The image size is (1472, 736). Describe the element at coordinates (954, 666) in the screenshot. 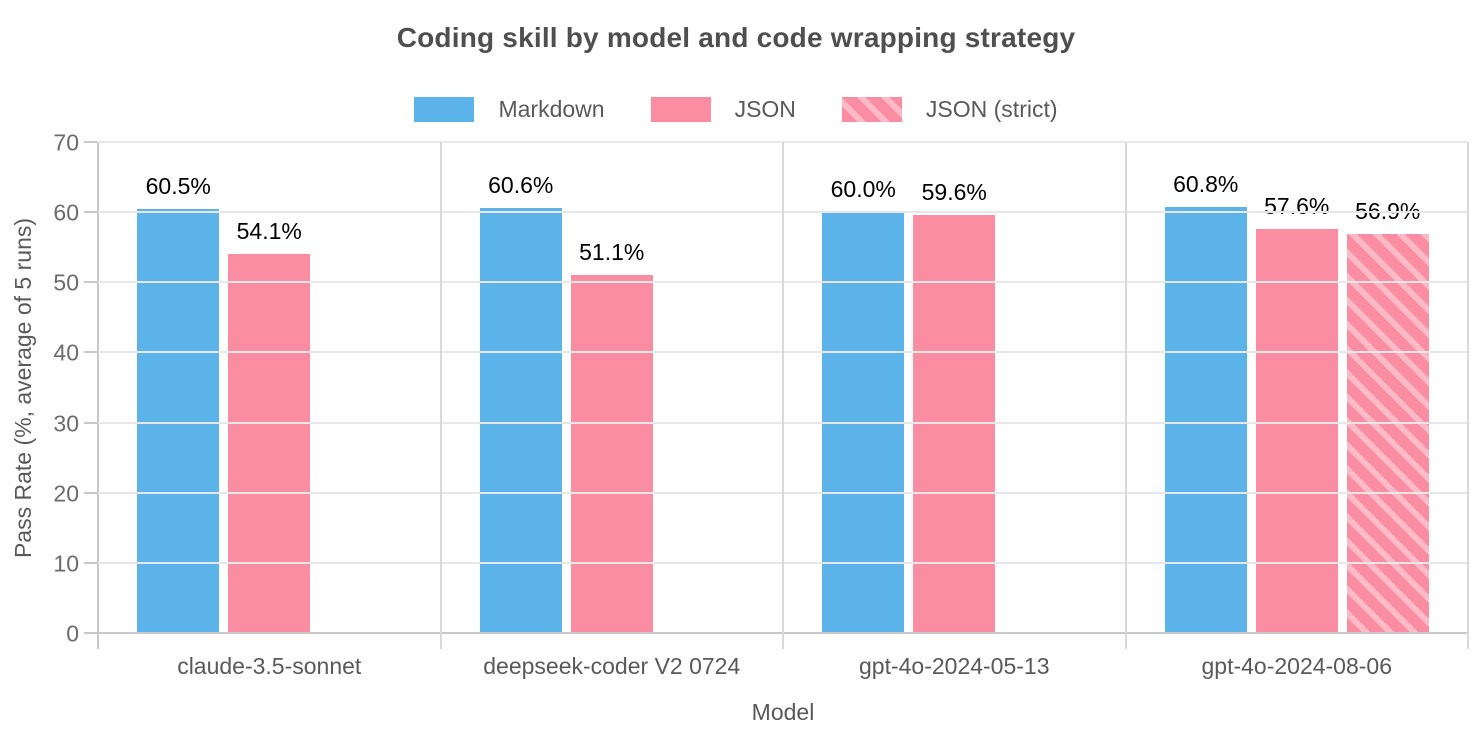

I see `x-category-label: gpt-4o-2024-05-13` at that location.